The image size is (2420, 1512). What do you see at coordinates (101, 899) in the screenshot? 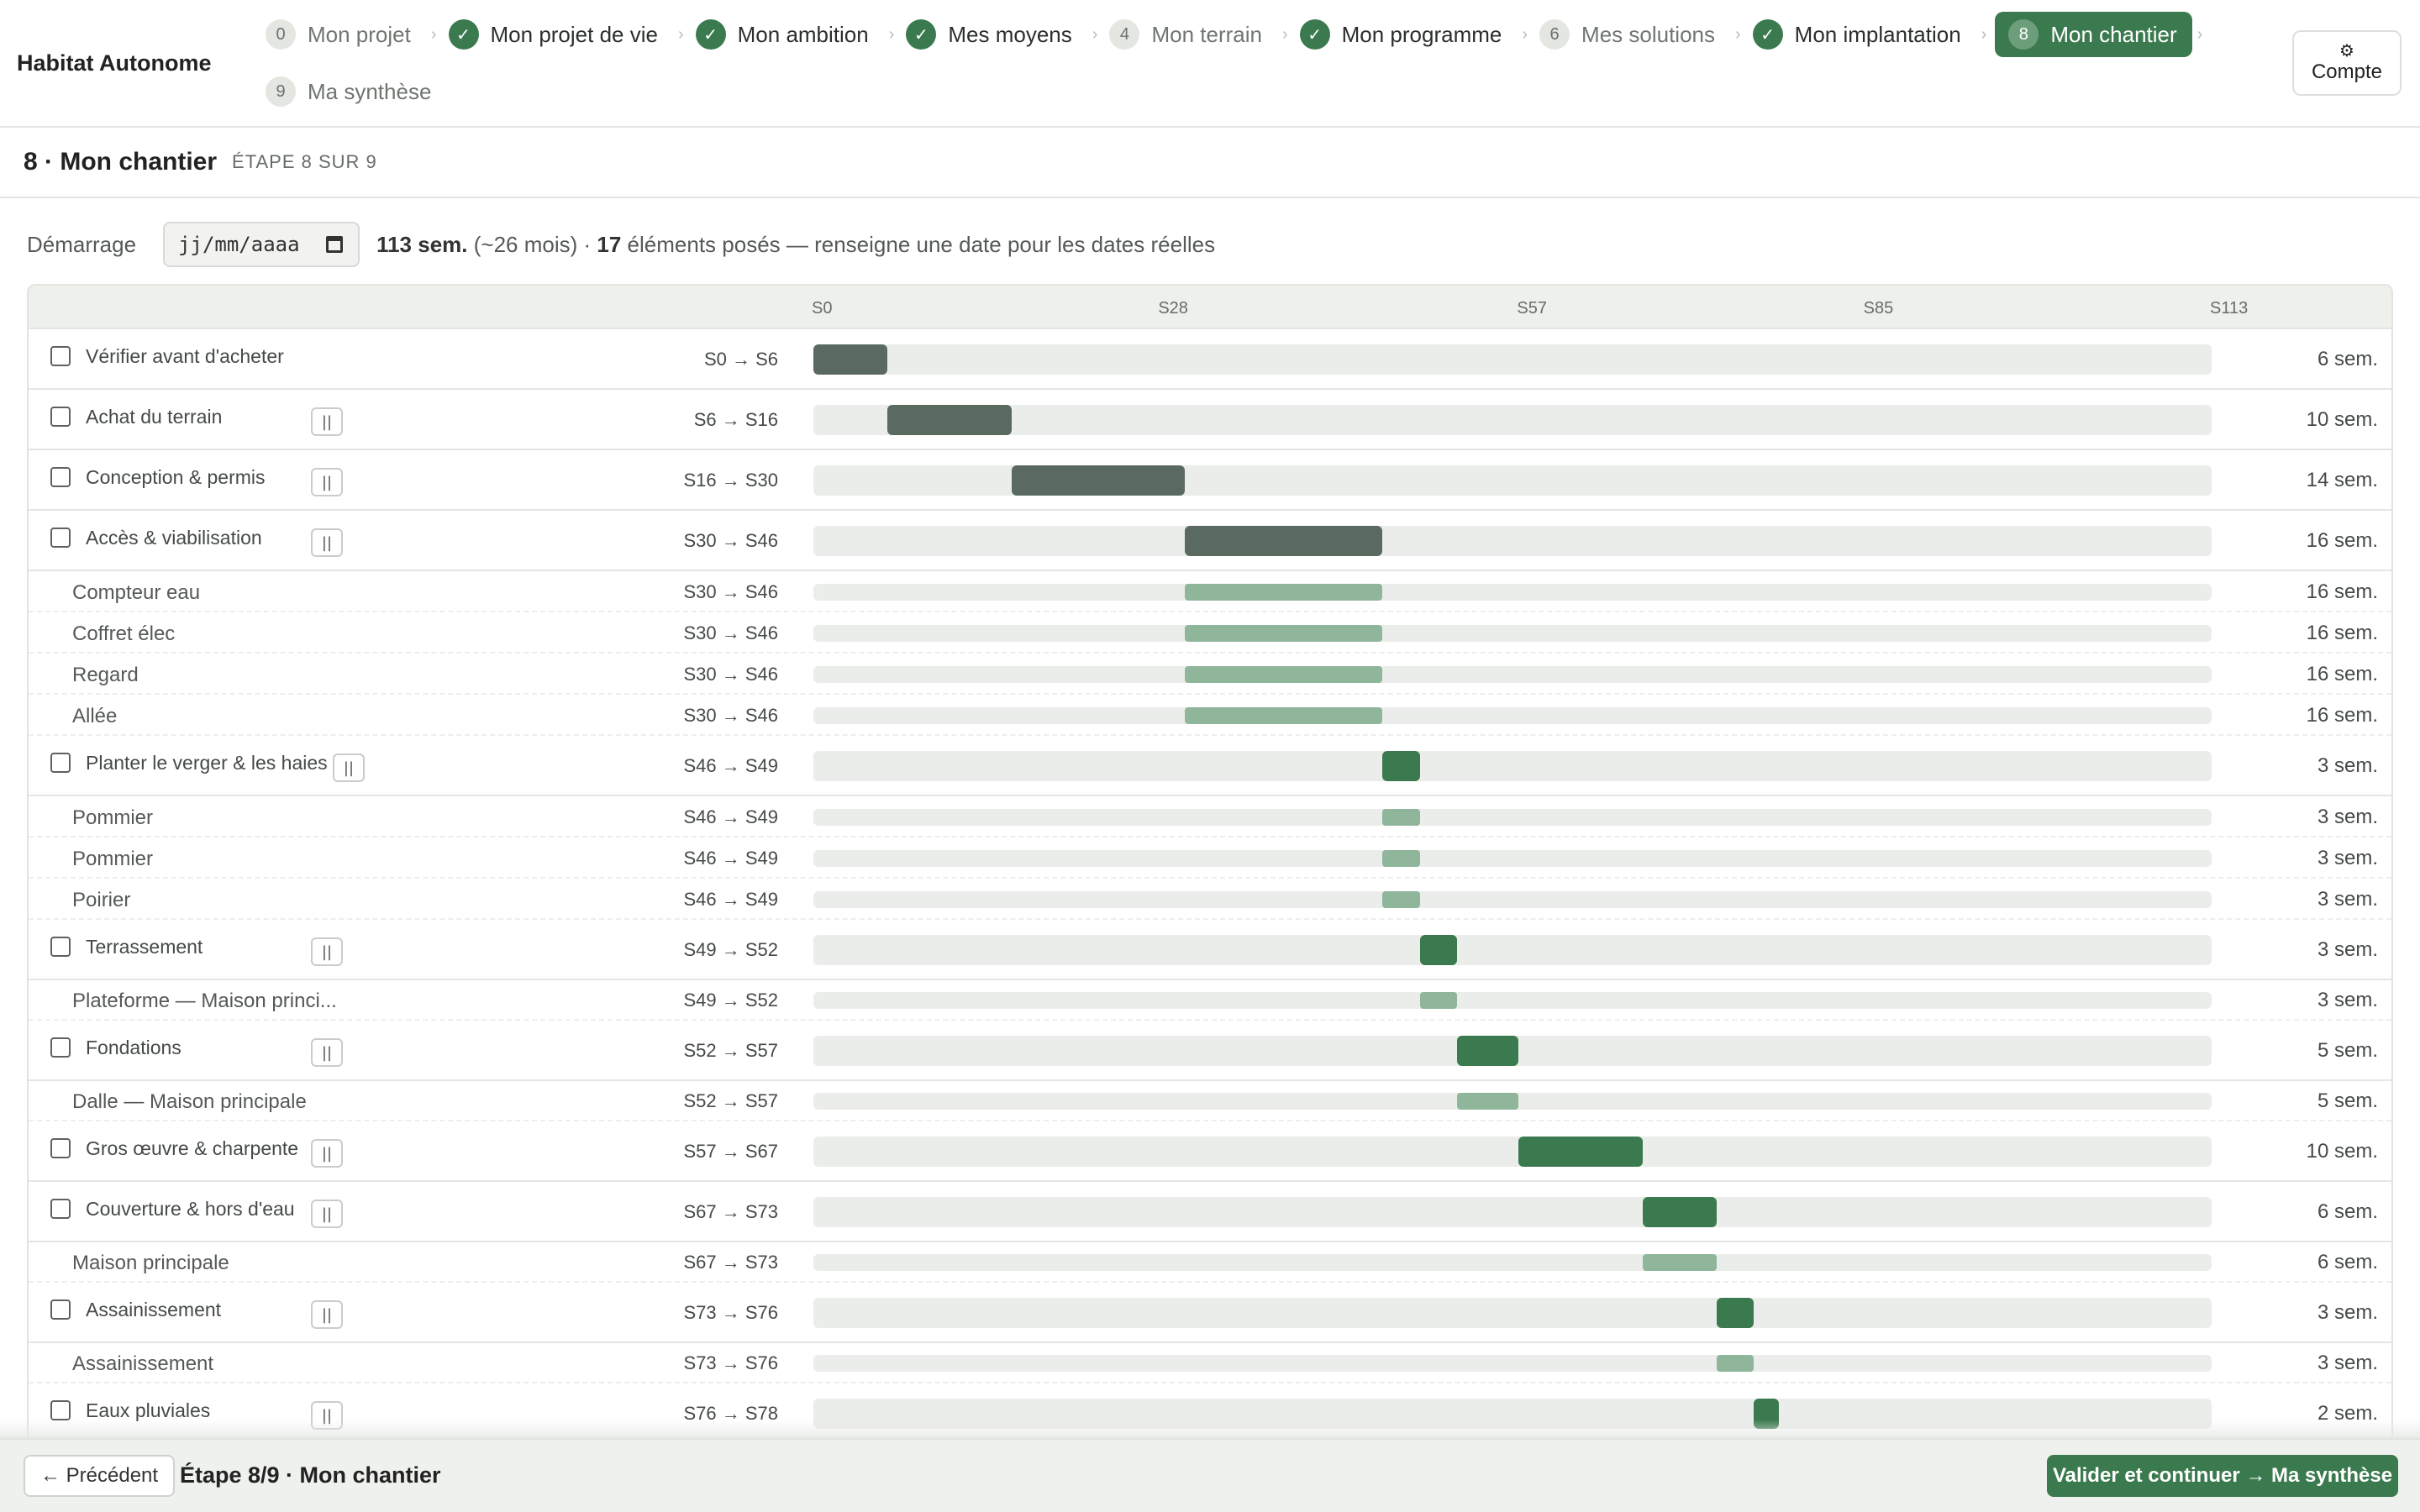
I see `task-name: Poirier` at bounding box center [101, 899].